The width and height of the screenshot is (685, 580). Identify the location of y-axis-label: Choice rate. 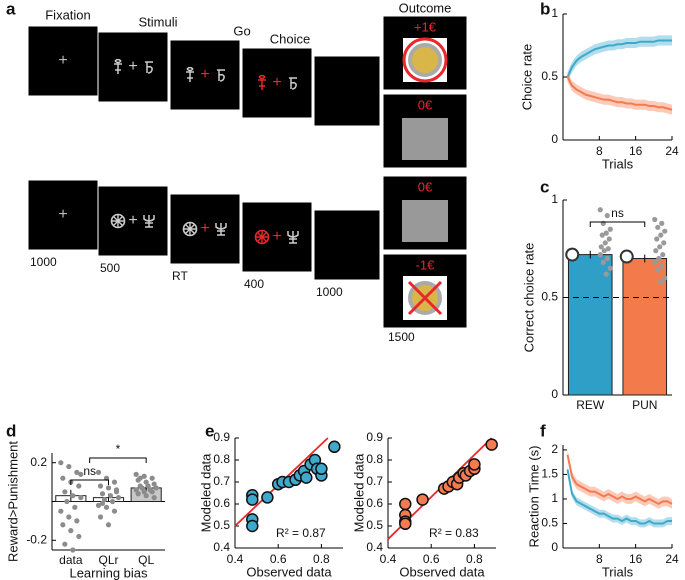
(526, 77).